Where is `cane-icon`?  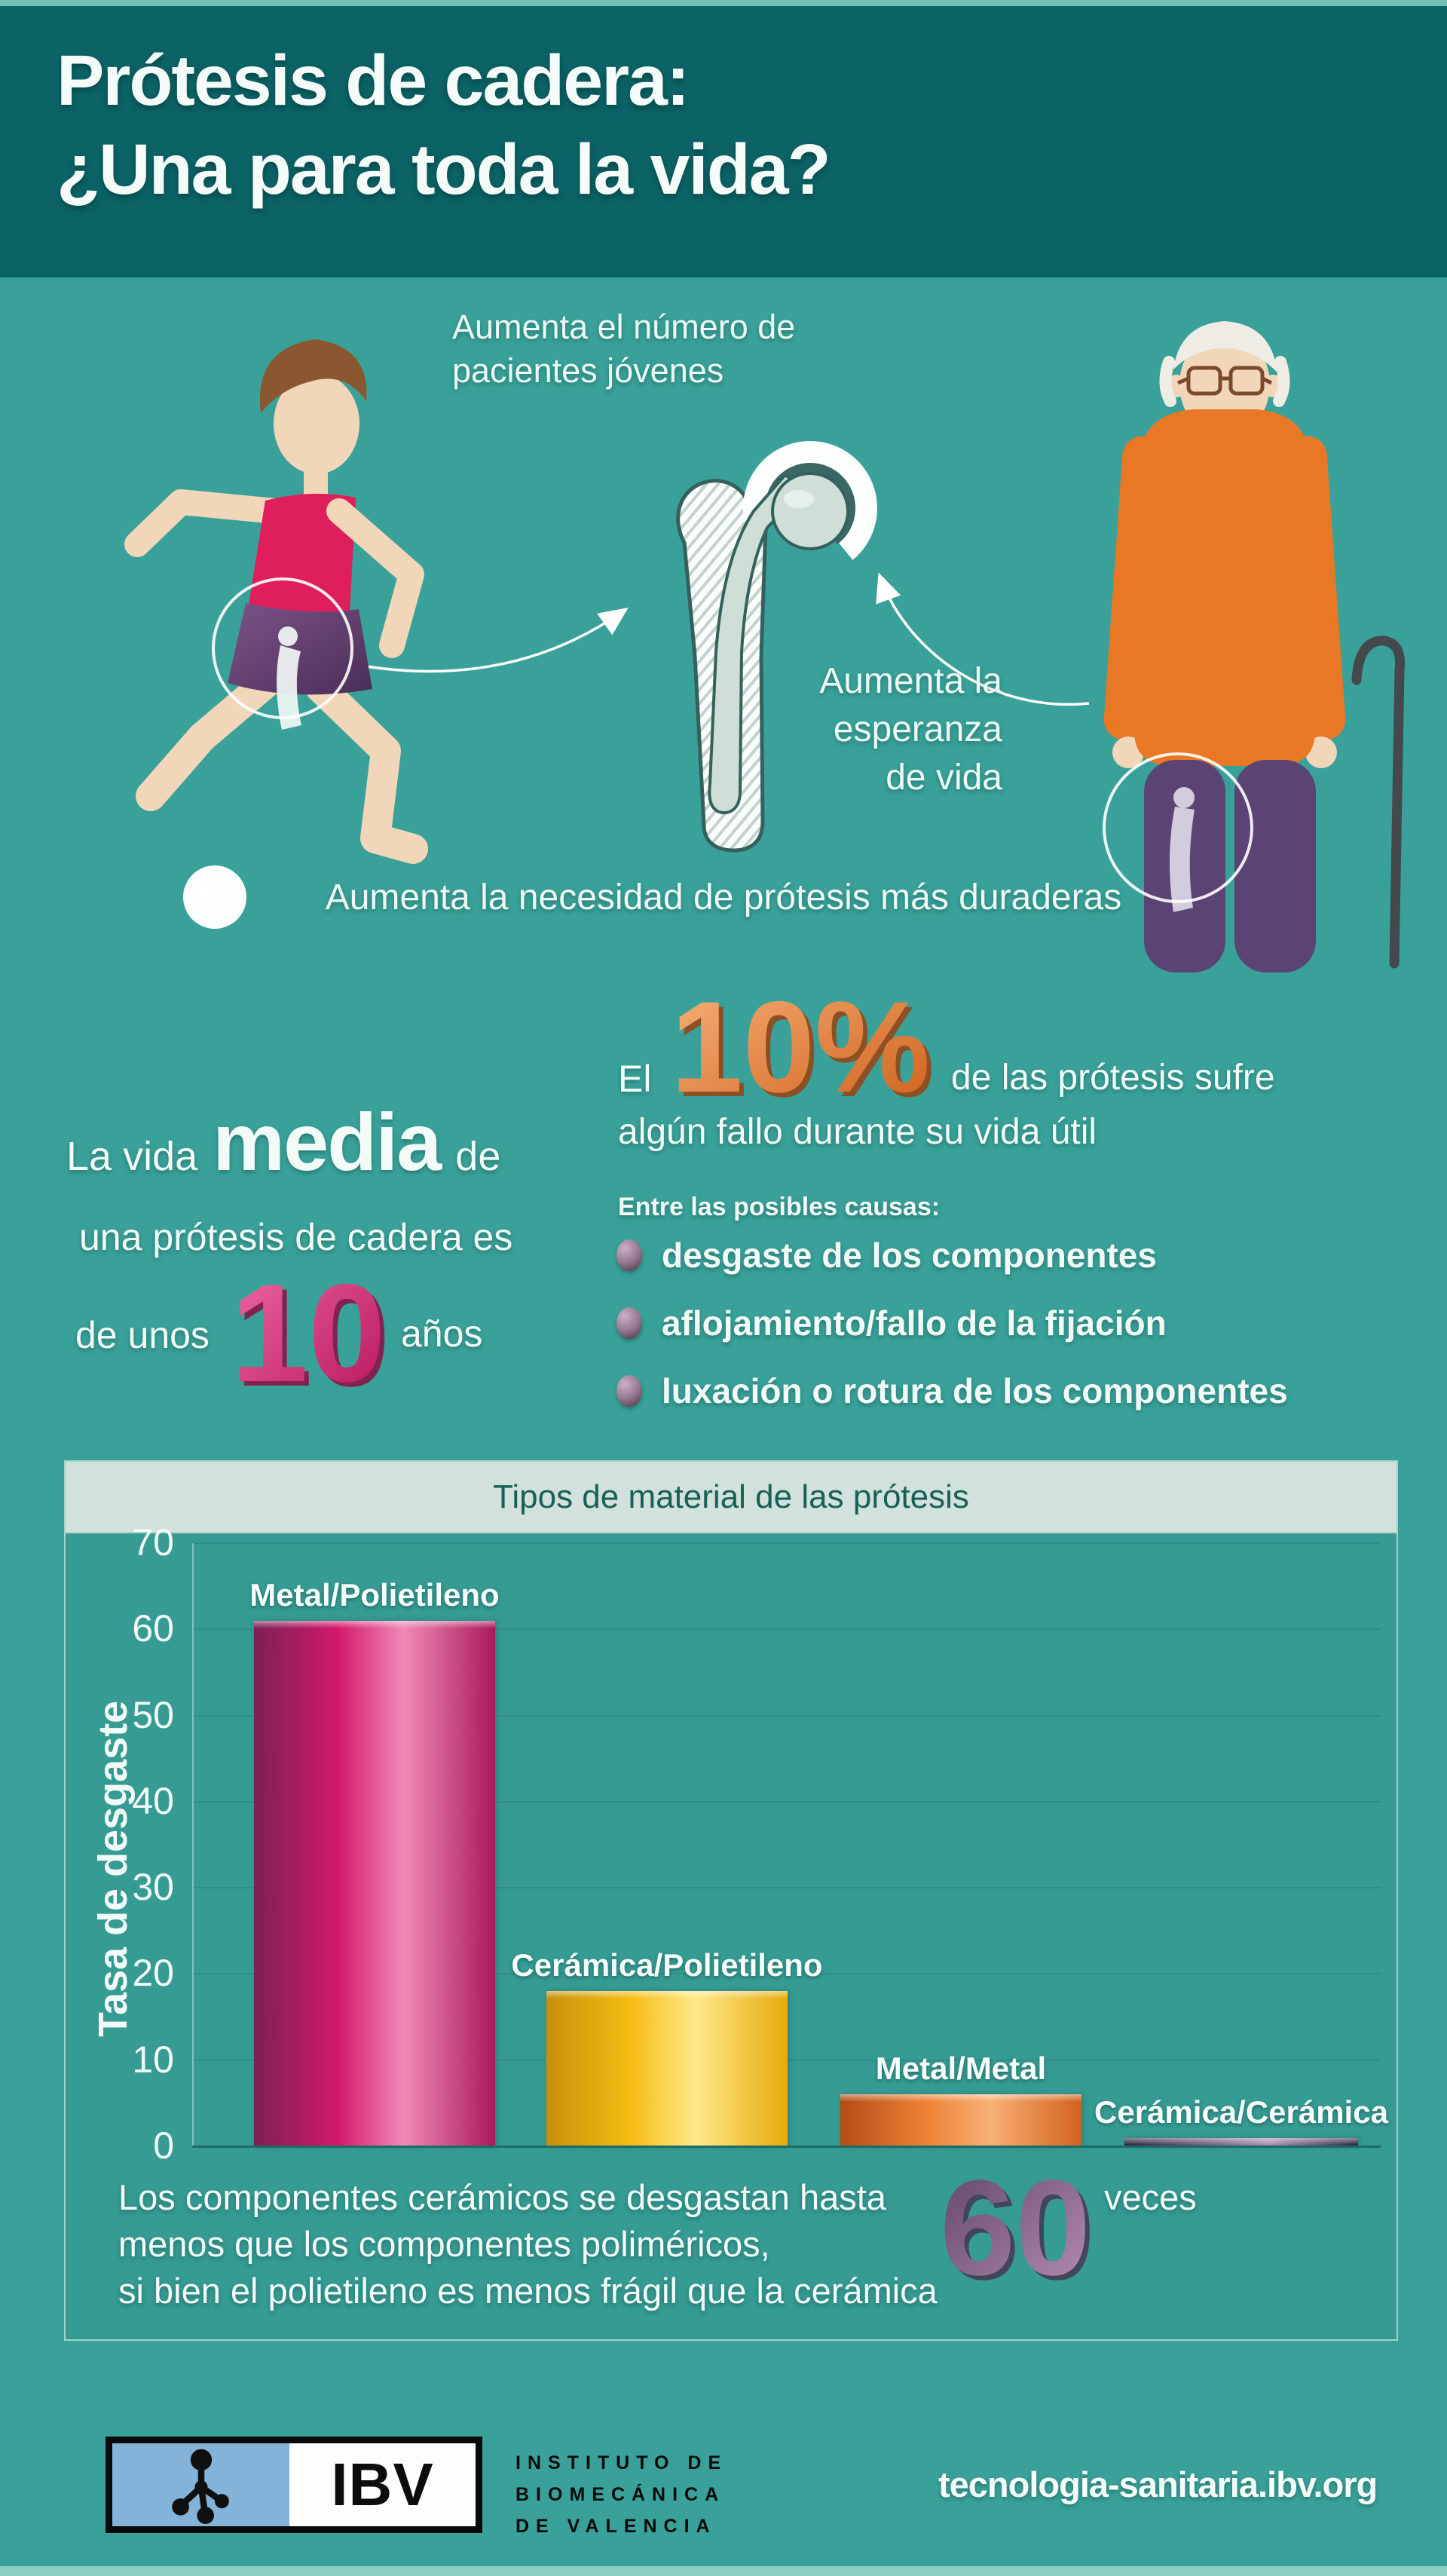
cane-icon is located at coordinates (1378, 802).